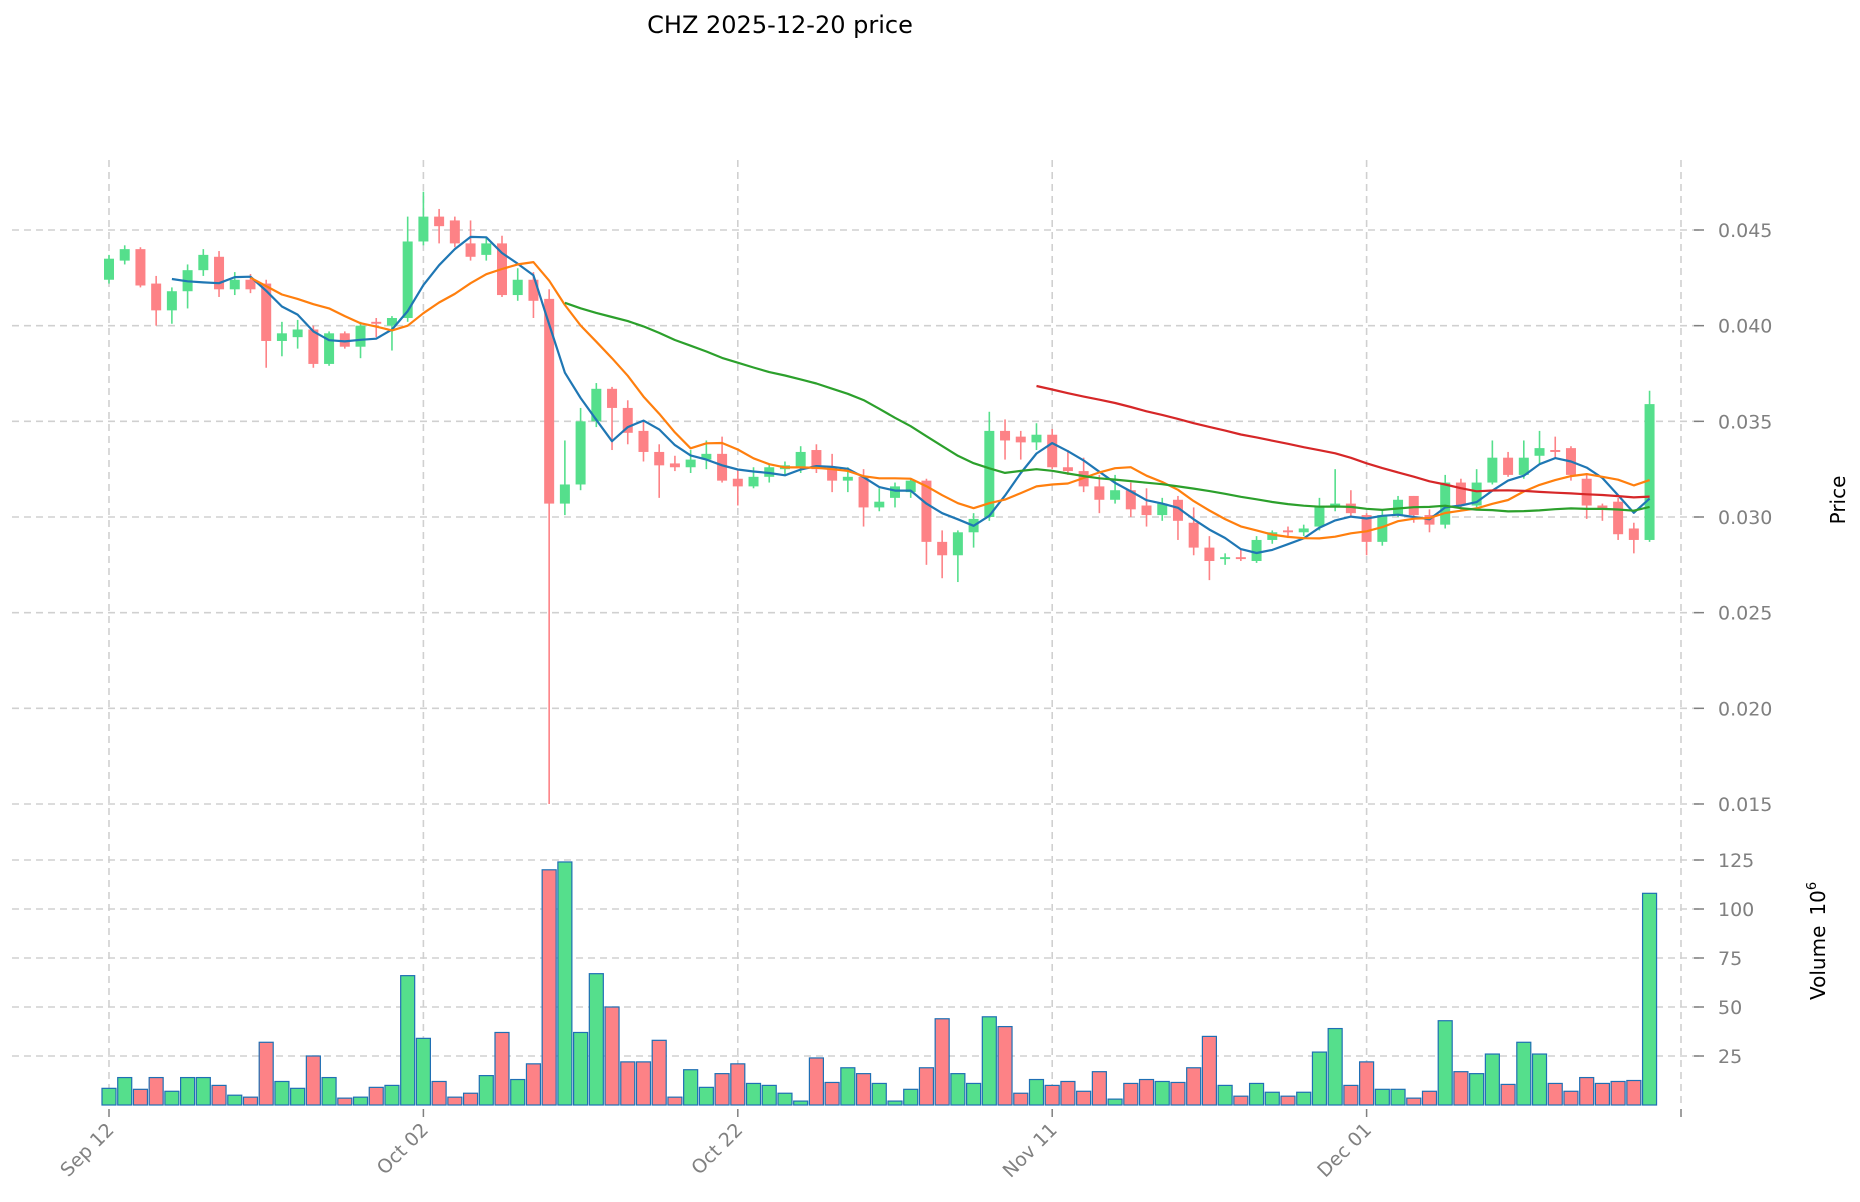  I want to click on price-tick-label: 0.045, so click(1745, 231).